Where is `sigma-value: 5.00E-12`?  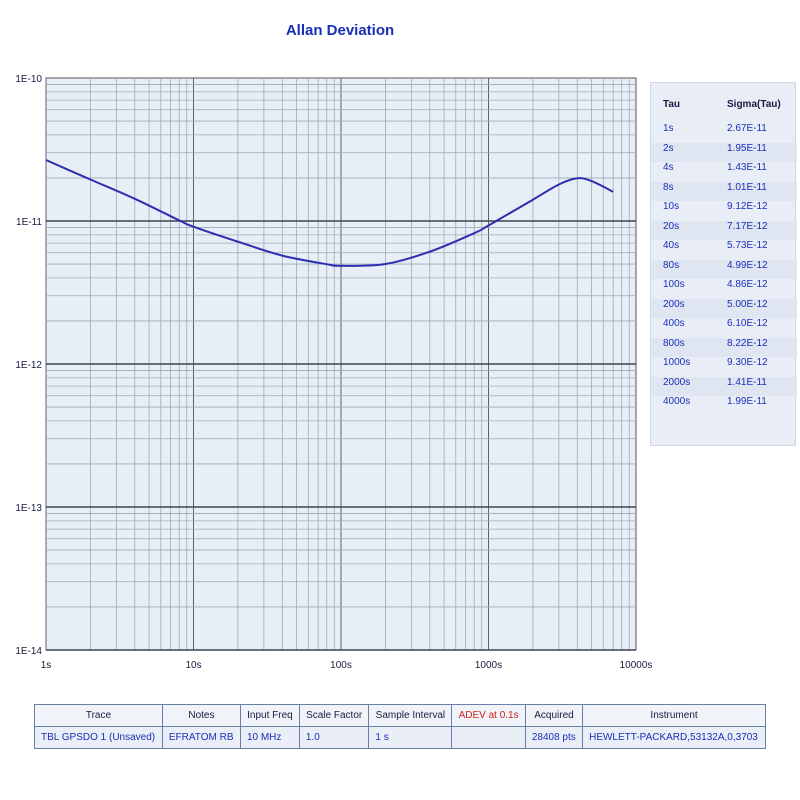
sigma-value: 5.00E-12 is located at coordinates (747, 304).